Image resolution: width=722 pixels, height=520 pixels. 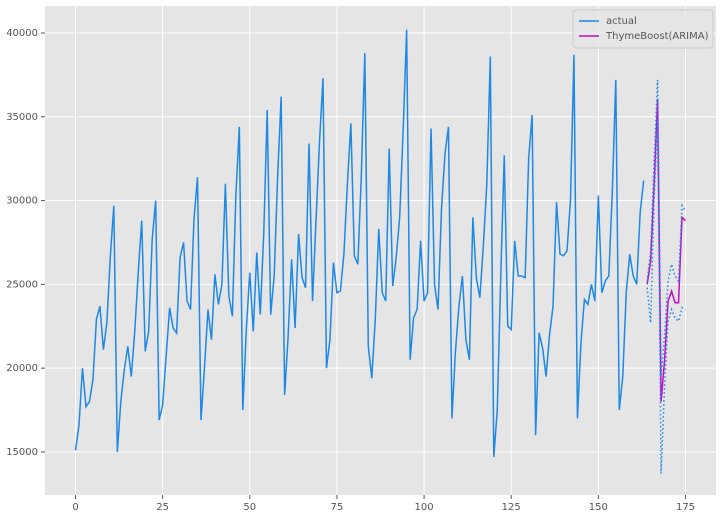 What do you see at coordinates (249, 507) in the screenshot?
I see `x-tick-label: 50` at bounding box center [249, 507].